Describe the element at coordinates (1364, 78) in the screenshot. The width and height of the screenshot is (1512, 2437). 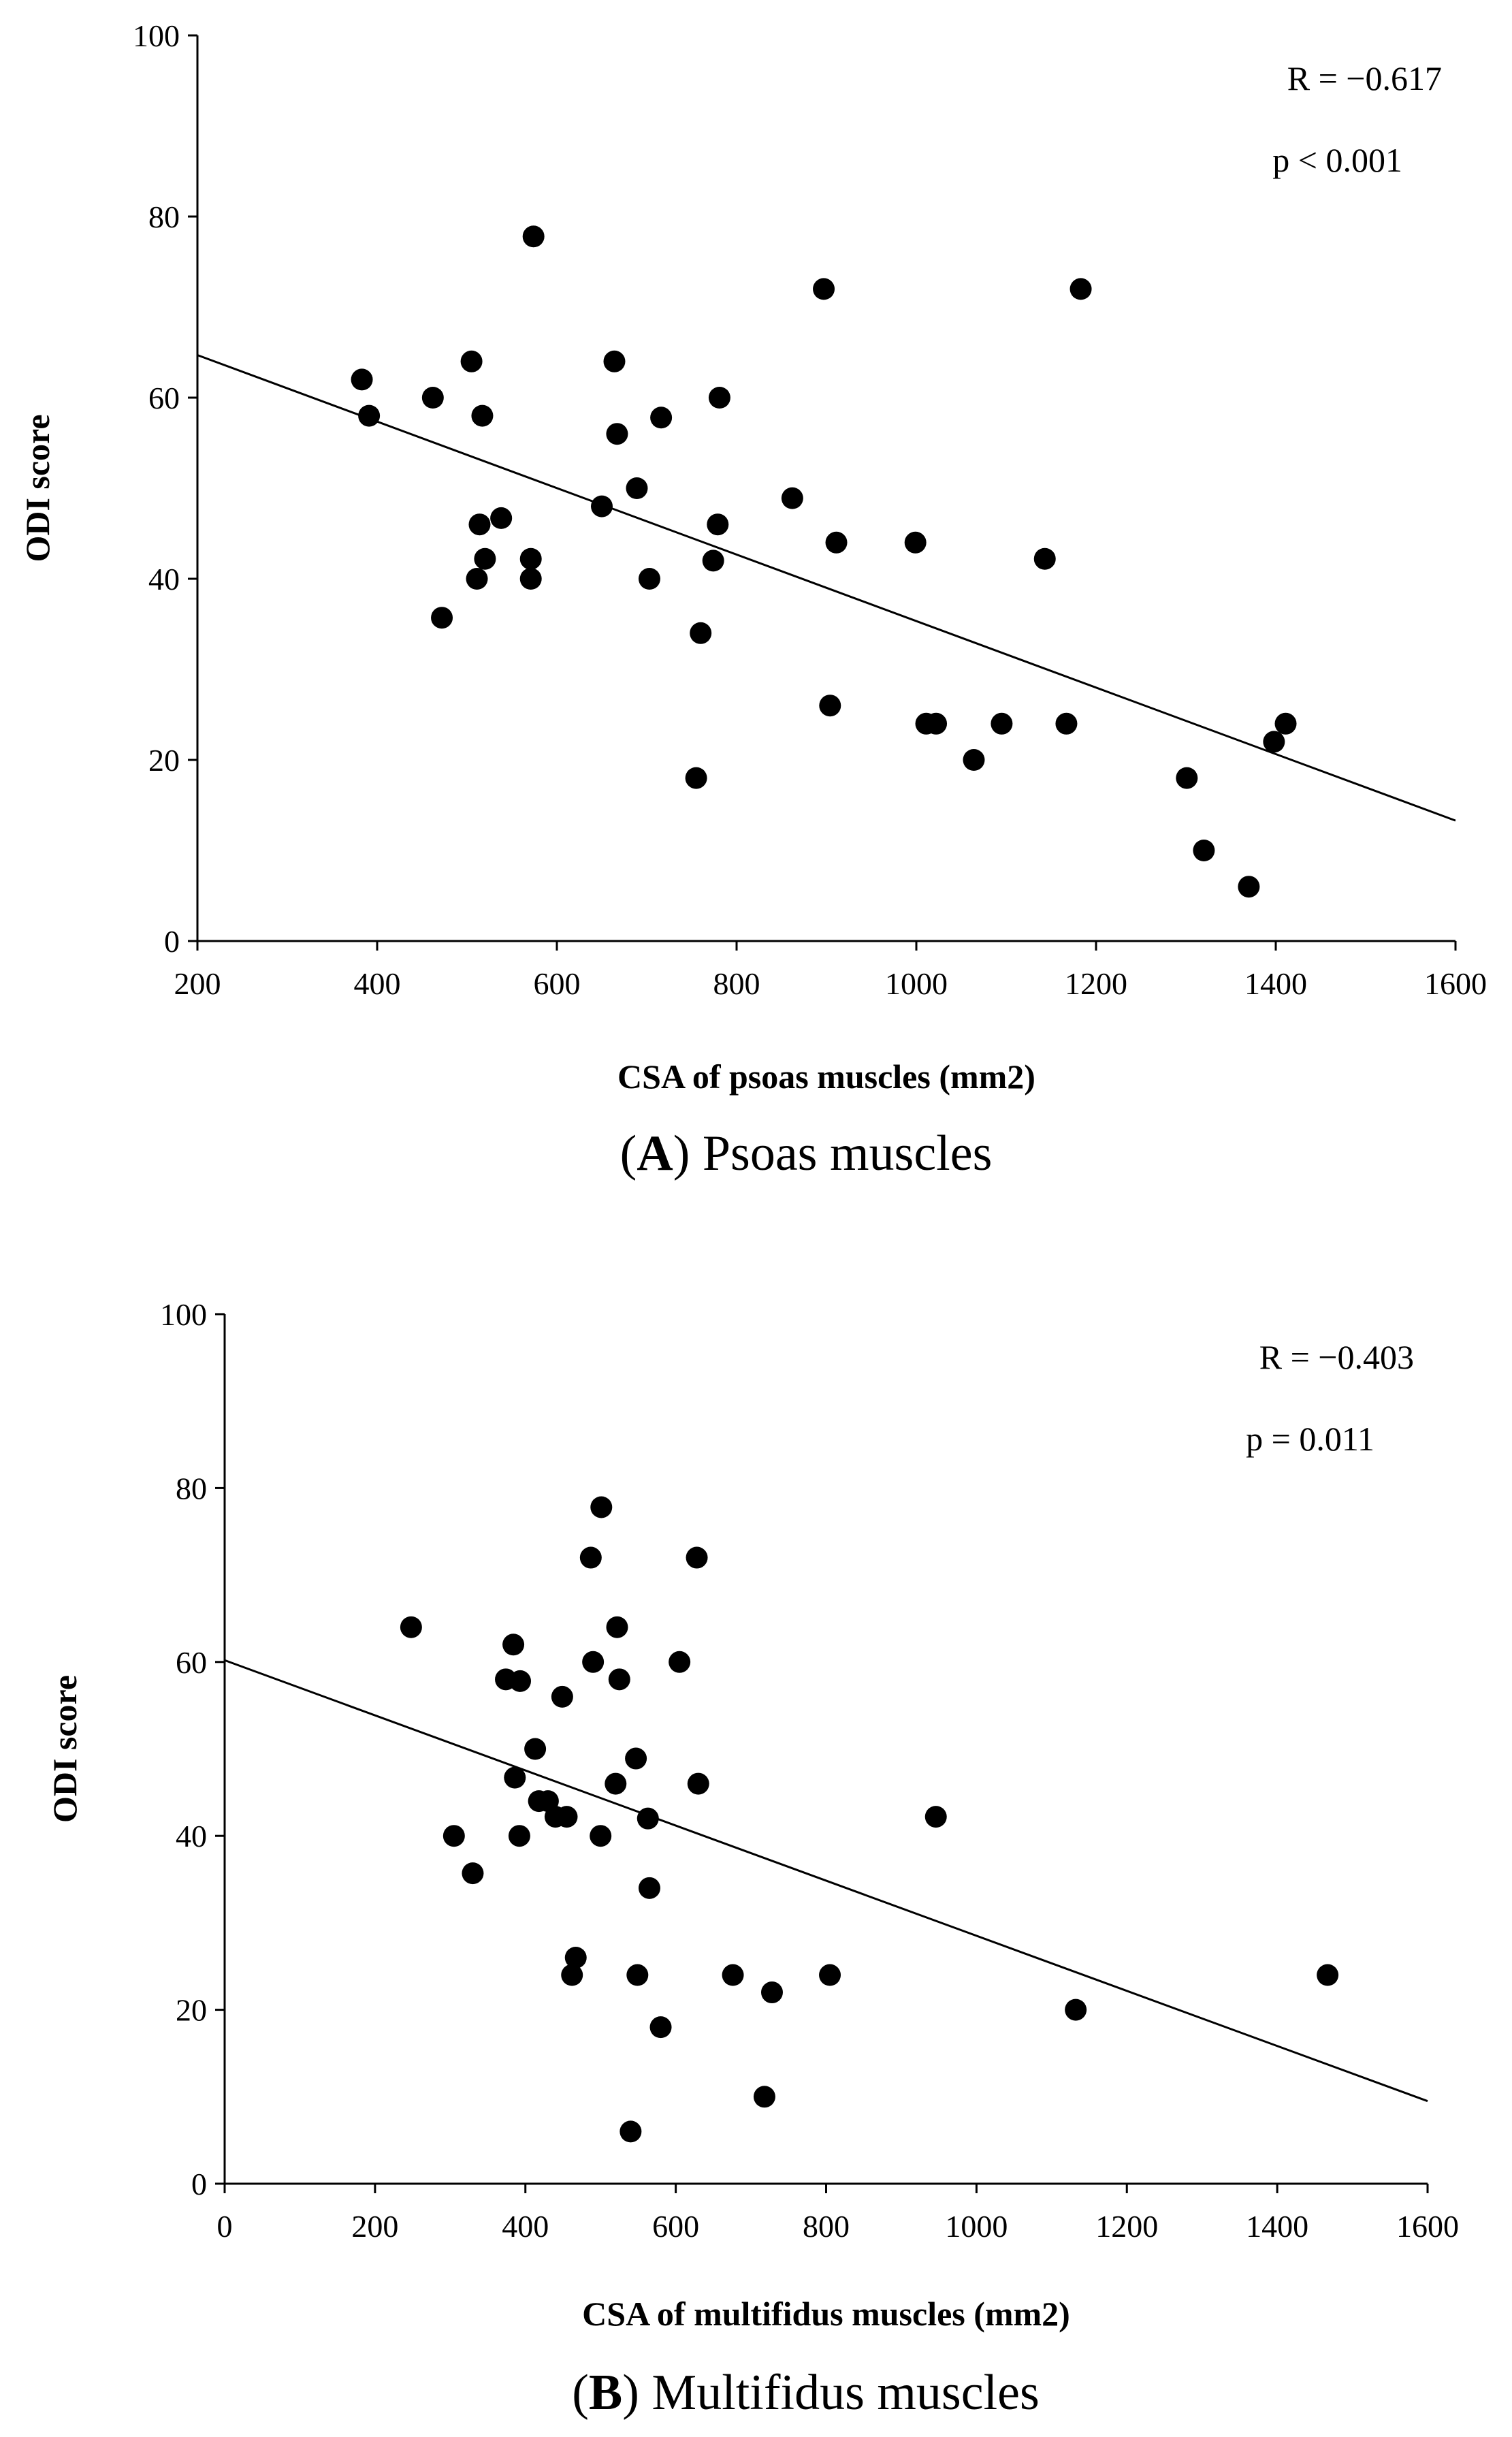
I see `correlation-annotation: R = −0.617` at that location.